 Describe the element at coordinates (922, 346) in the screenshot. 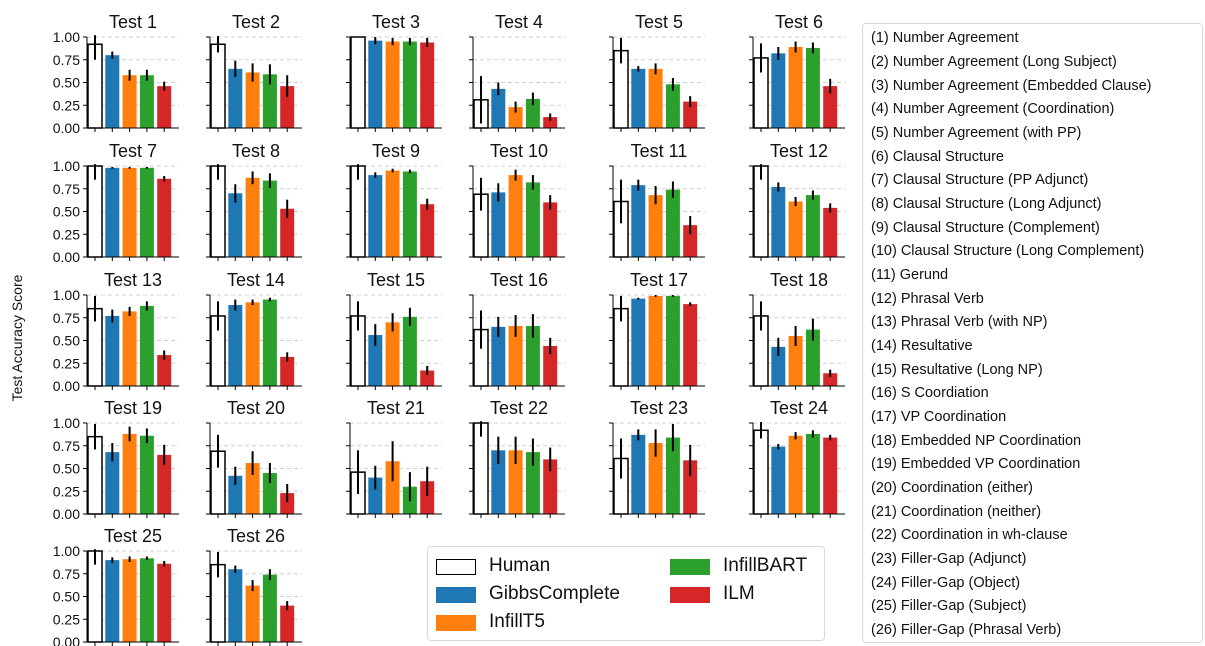

I see `test-legend-entry: (14) Resultative` at that location.